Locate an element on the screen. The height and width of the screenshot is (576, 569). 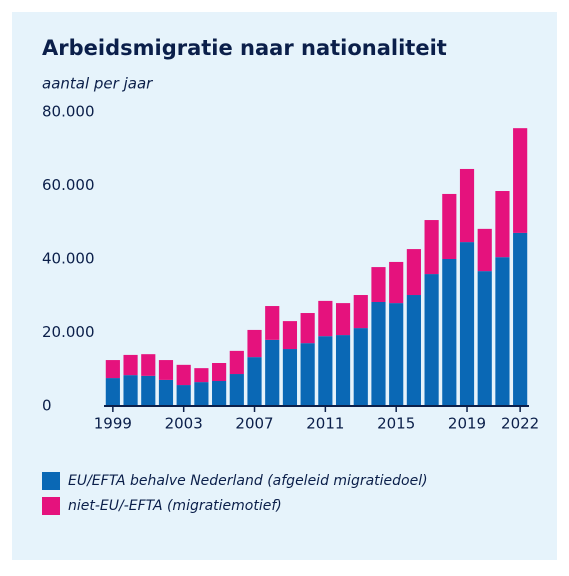
y-tick-label: 40.000 is located at coordinates (68, 259).